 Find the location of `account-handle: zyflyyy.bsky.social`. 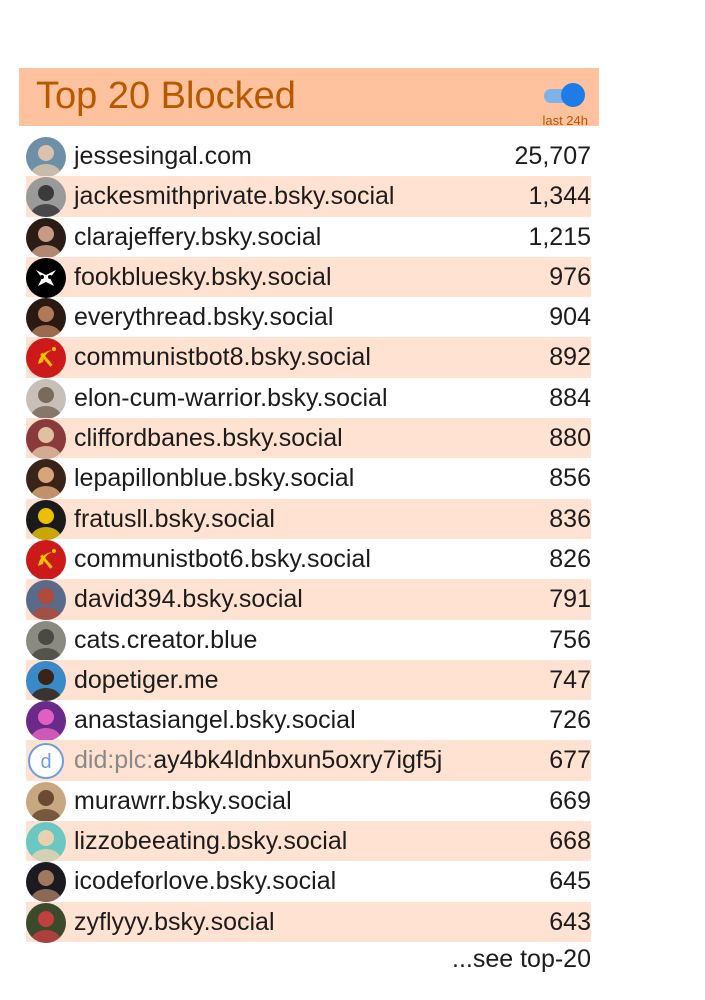

account-handle: zyflyyy.bsky.social is located at coordinates (174, 922).